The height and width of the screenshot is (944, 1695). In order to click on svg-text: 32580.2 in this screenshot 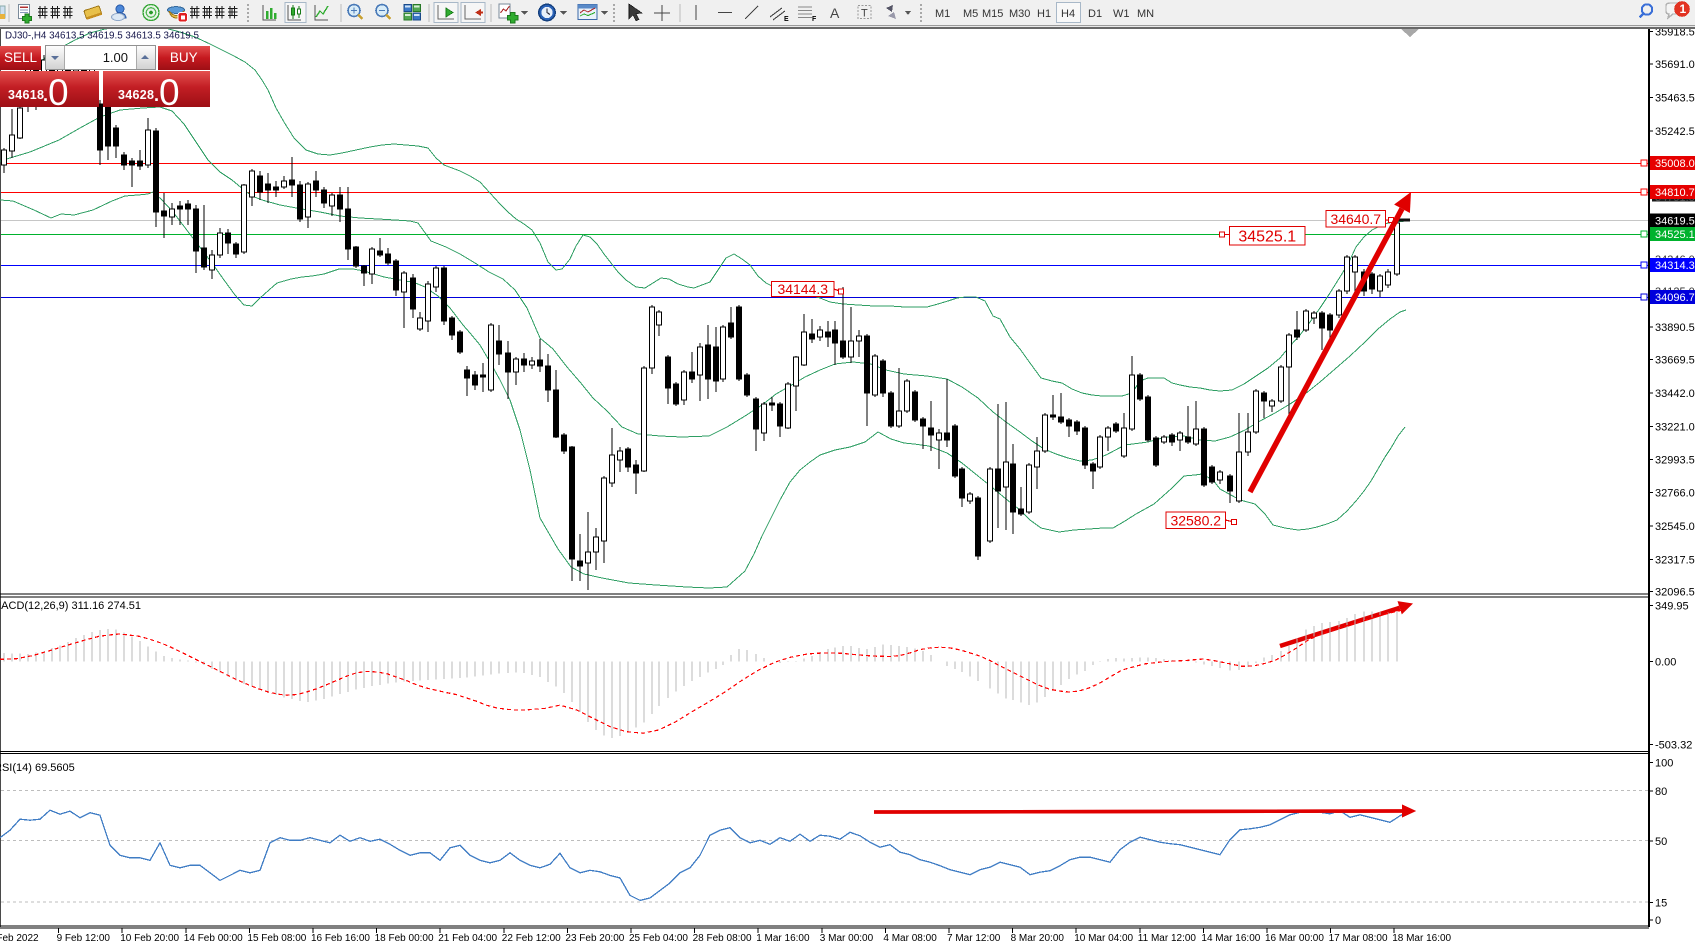, I will do `click(1195, 520)`.